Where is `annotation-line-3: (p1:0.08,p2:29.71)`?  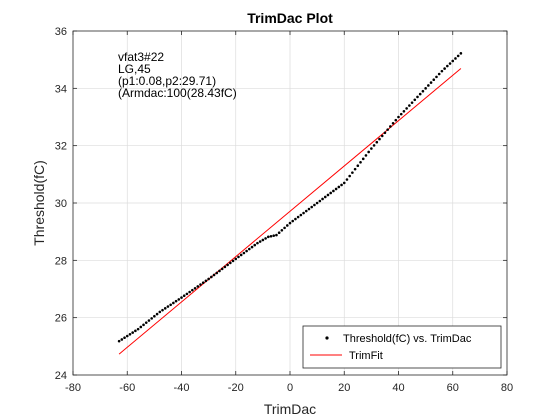
annotation-line-3: (p1:0.08,p2:29.71) is located at coordinates (167, 81).